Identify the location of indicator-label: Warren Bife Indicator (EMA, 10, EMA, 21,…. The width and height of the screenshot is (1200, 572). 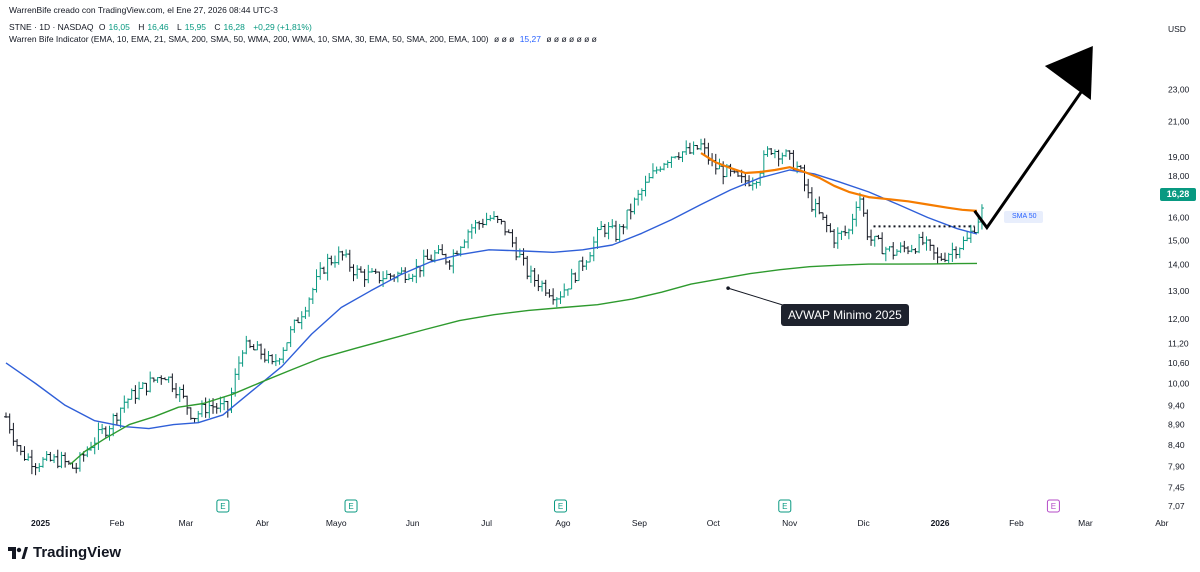
(249, 39).